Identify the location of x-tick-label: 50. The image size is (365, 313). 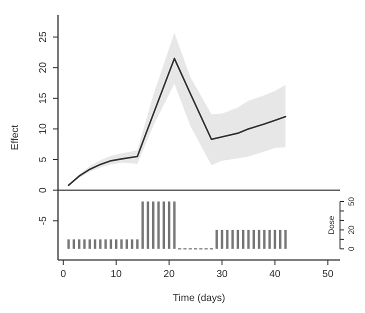
(328, 274).